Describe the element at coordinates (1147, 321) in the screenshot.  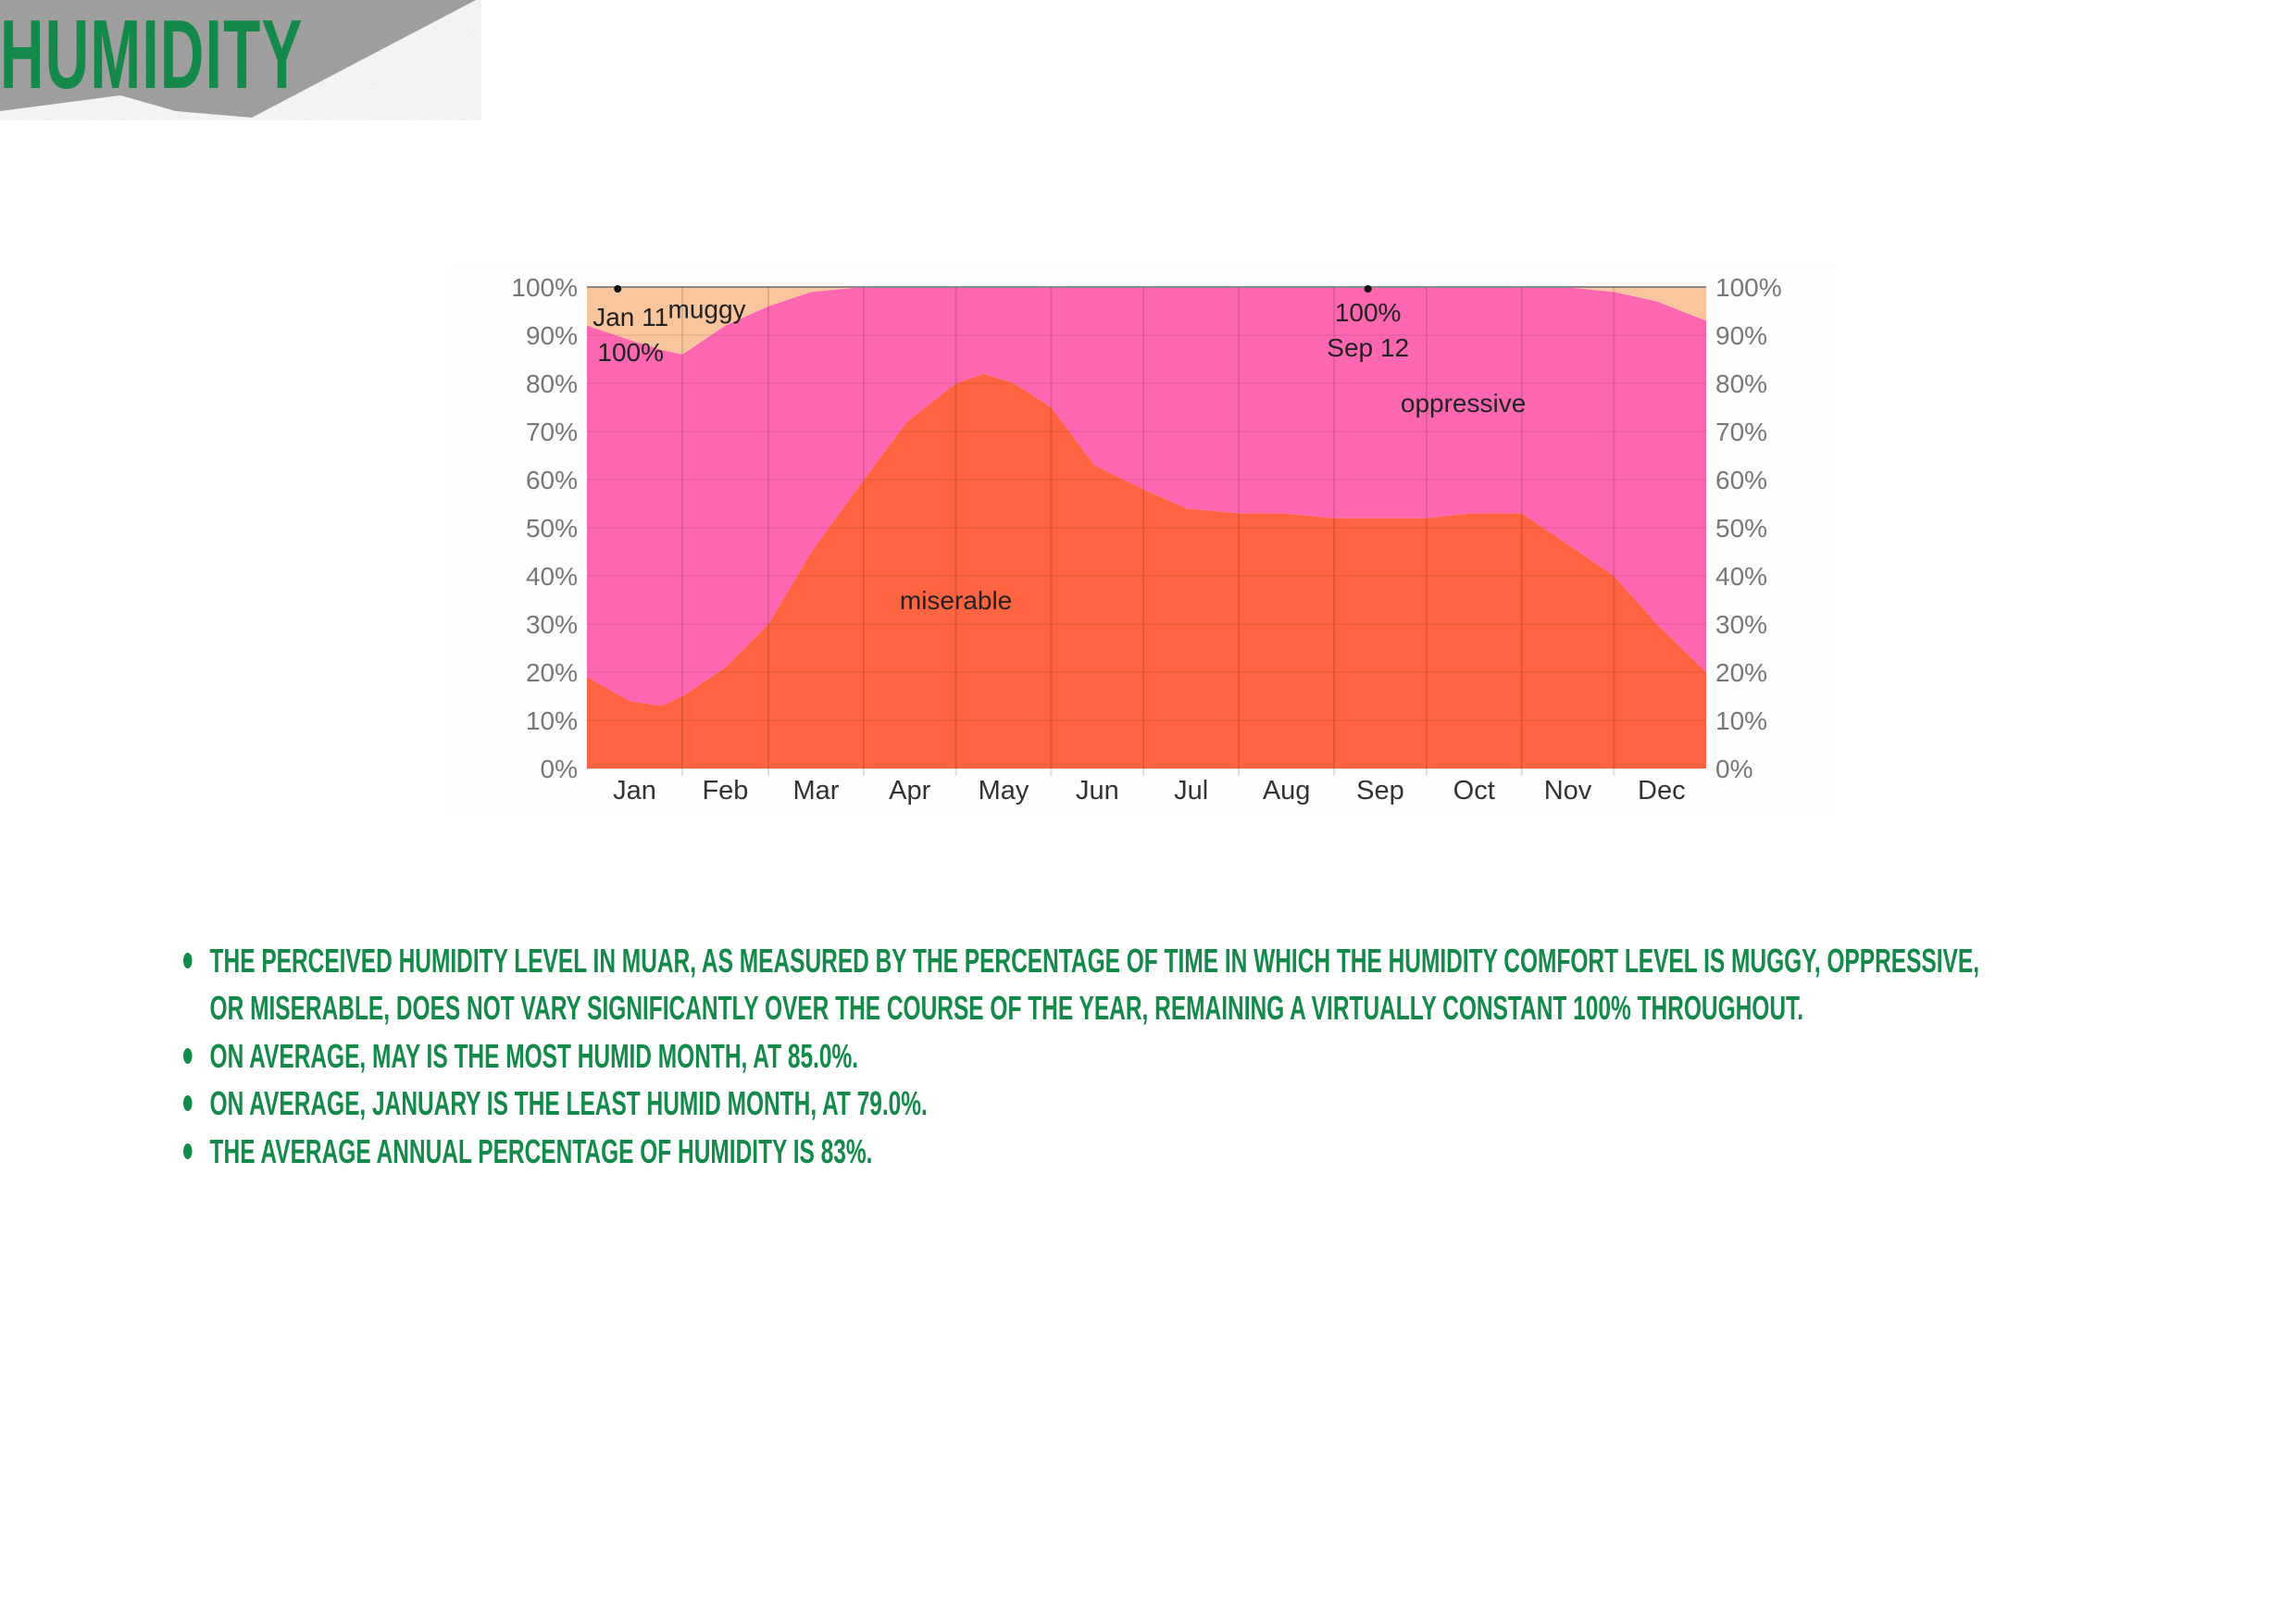
I see `area-muggy` at that location.